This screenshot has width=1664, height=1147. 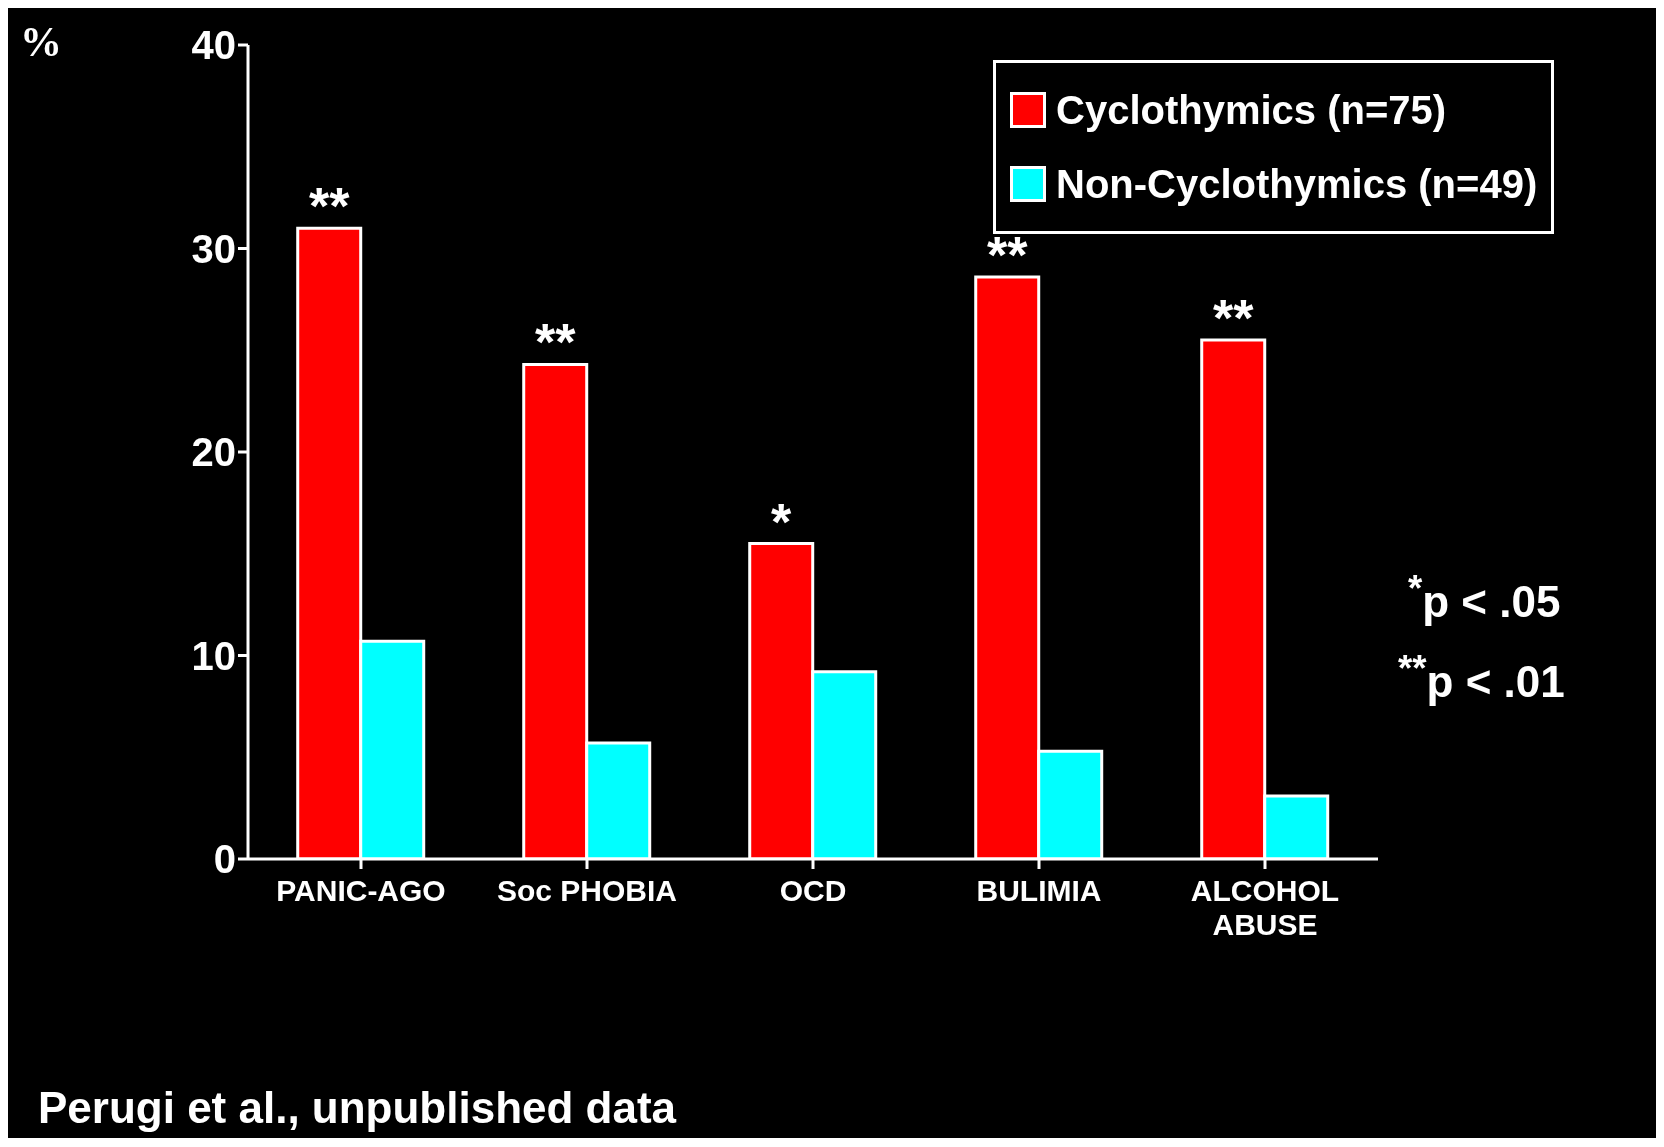 What do you see at coordinates (213, 452) in the screenshot?
I see `y-tick-label: 20` at bounding box center [213, 452].